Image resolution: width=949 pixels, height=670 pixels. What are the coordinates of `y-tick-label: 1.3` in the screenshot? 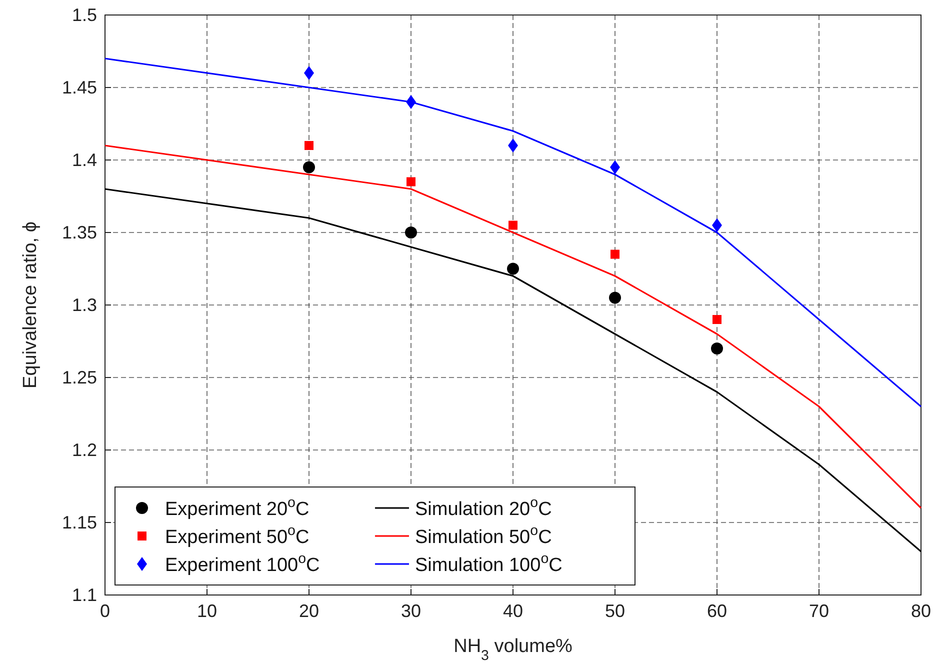 It's located at (84, 305).